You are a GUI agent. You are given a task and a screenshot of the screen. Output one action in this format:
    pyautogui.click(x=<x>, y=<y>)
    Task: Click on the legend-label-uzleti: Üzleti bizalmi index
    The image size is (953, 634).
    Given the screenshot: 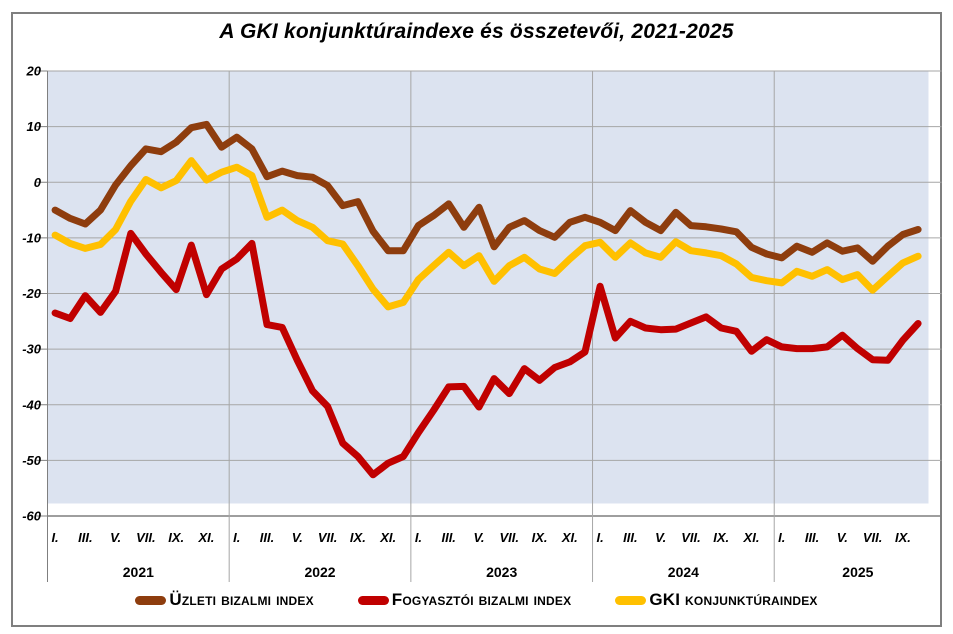 What is the action you would take?
    pyautogui.click(x=241, y=599)
    